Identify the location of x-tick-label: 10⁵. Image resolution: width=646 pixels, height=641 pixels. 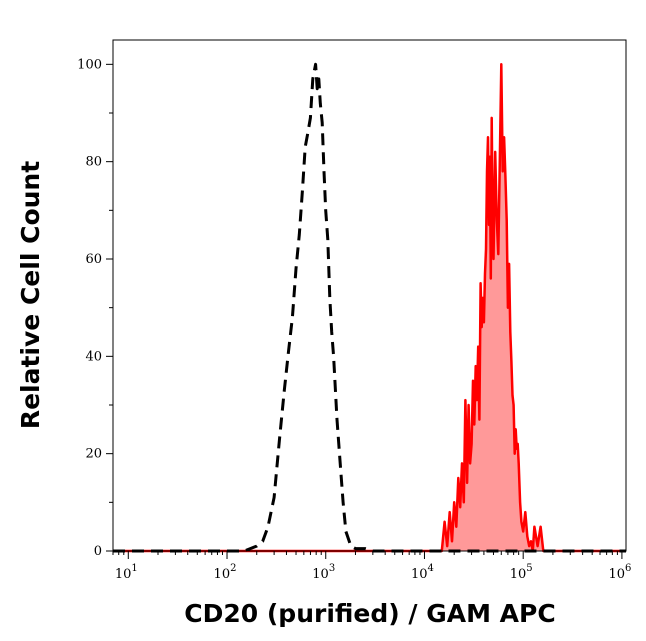
(521, 572).